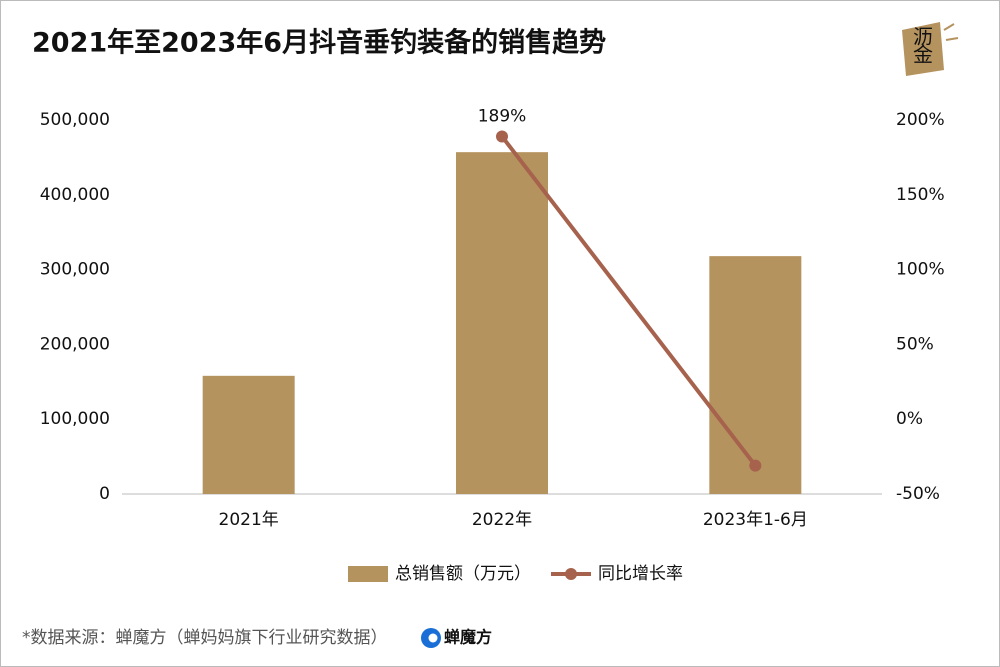  Describe the element at coordinates (502, 116) in the screenshot. I see `data-label: 189%` at that location.